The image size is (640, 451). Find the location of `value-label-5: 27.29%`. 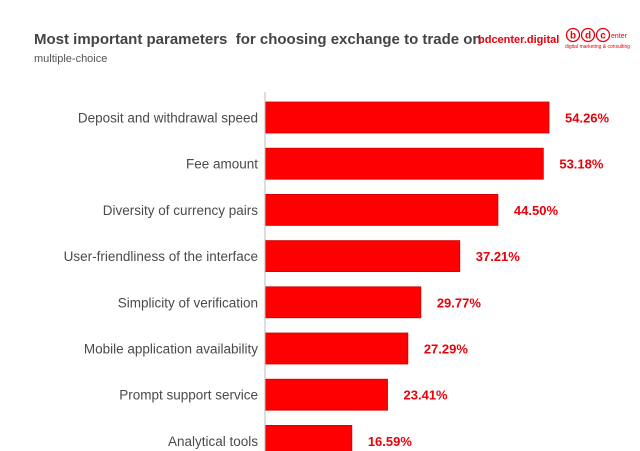

value-label-5: 27.29% is located at coordinates (446, 349).